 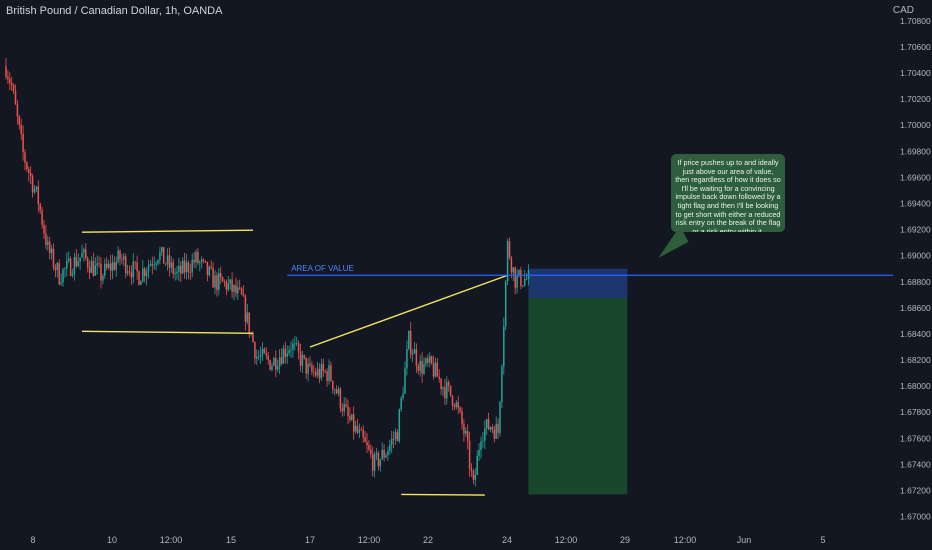 What do you see at coordinates (428, 540) in the screenshot?
I see `x-tick-label: 22` at bounding box center [428, 540].